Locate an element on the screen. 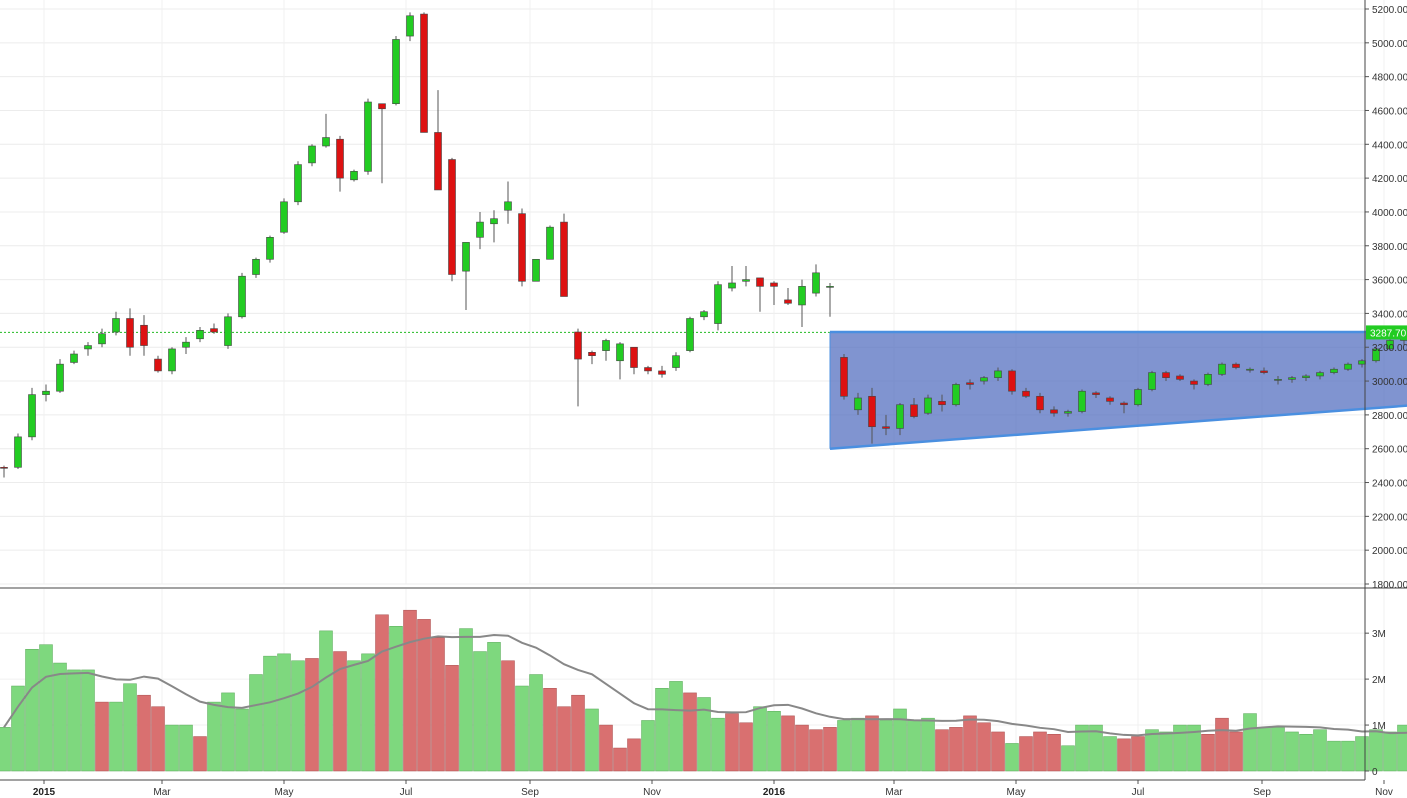  volume-tick-label: 0 is located at coordinates (1375, 772).